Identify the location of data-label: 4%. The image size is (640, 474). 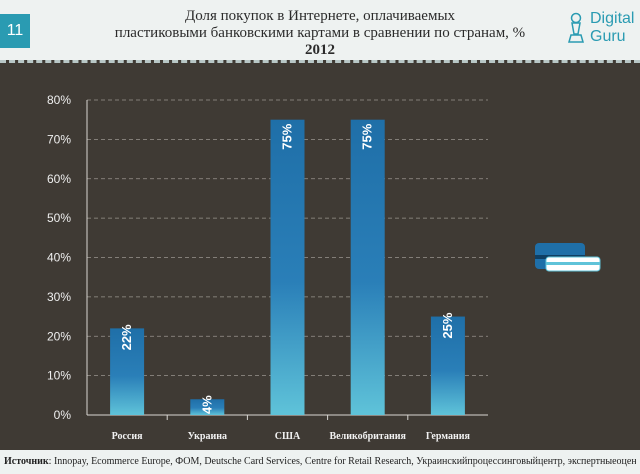
(206, 404).